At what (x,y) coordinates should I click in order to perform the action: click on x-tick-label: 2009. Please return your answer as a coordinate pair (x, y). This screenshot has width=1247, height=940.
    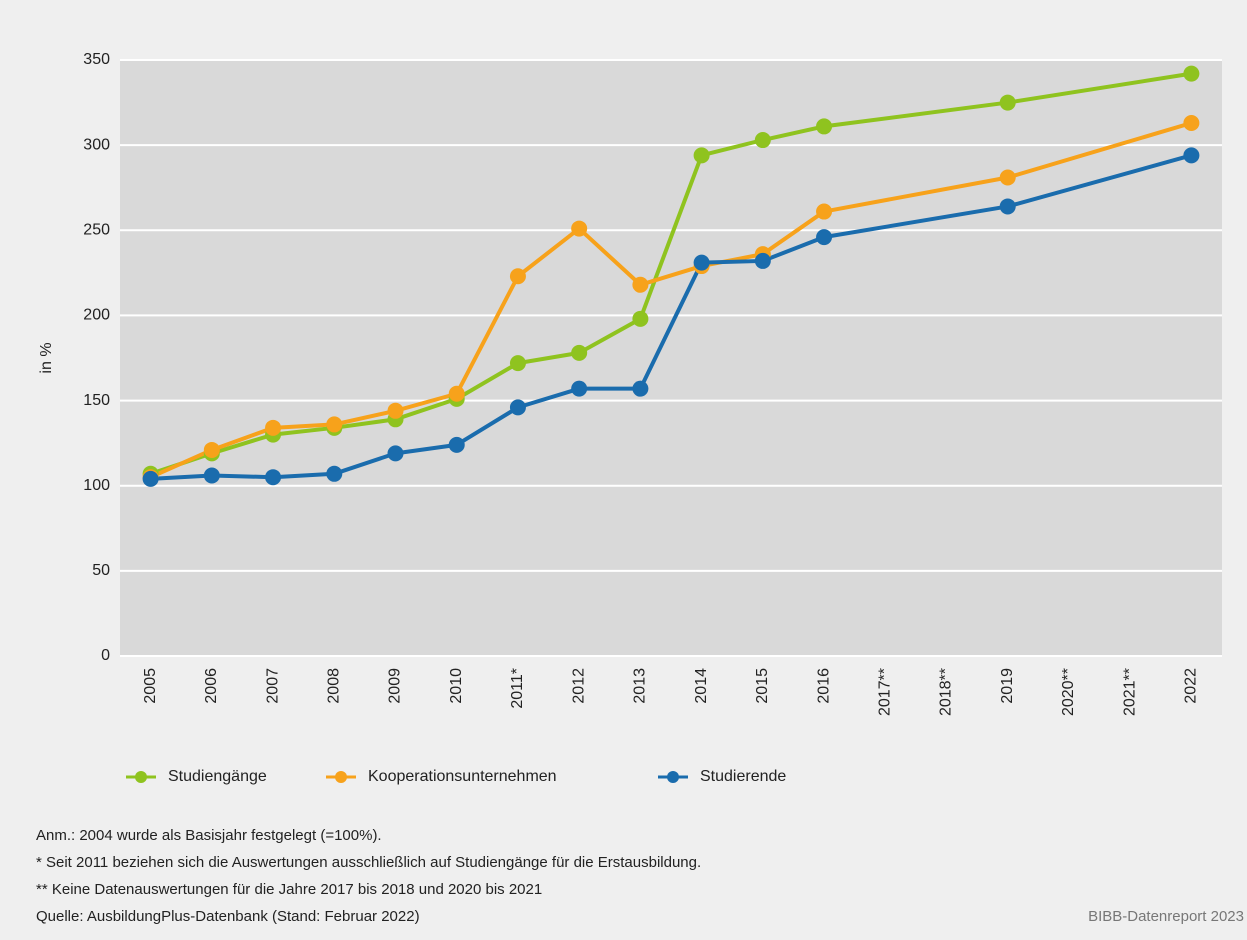
    Looking at the image, I should click on (395, 686).